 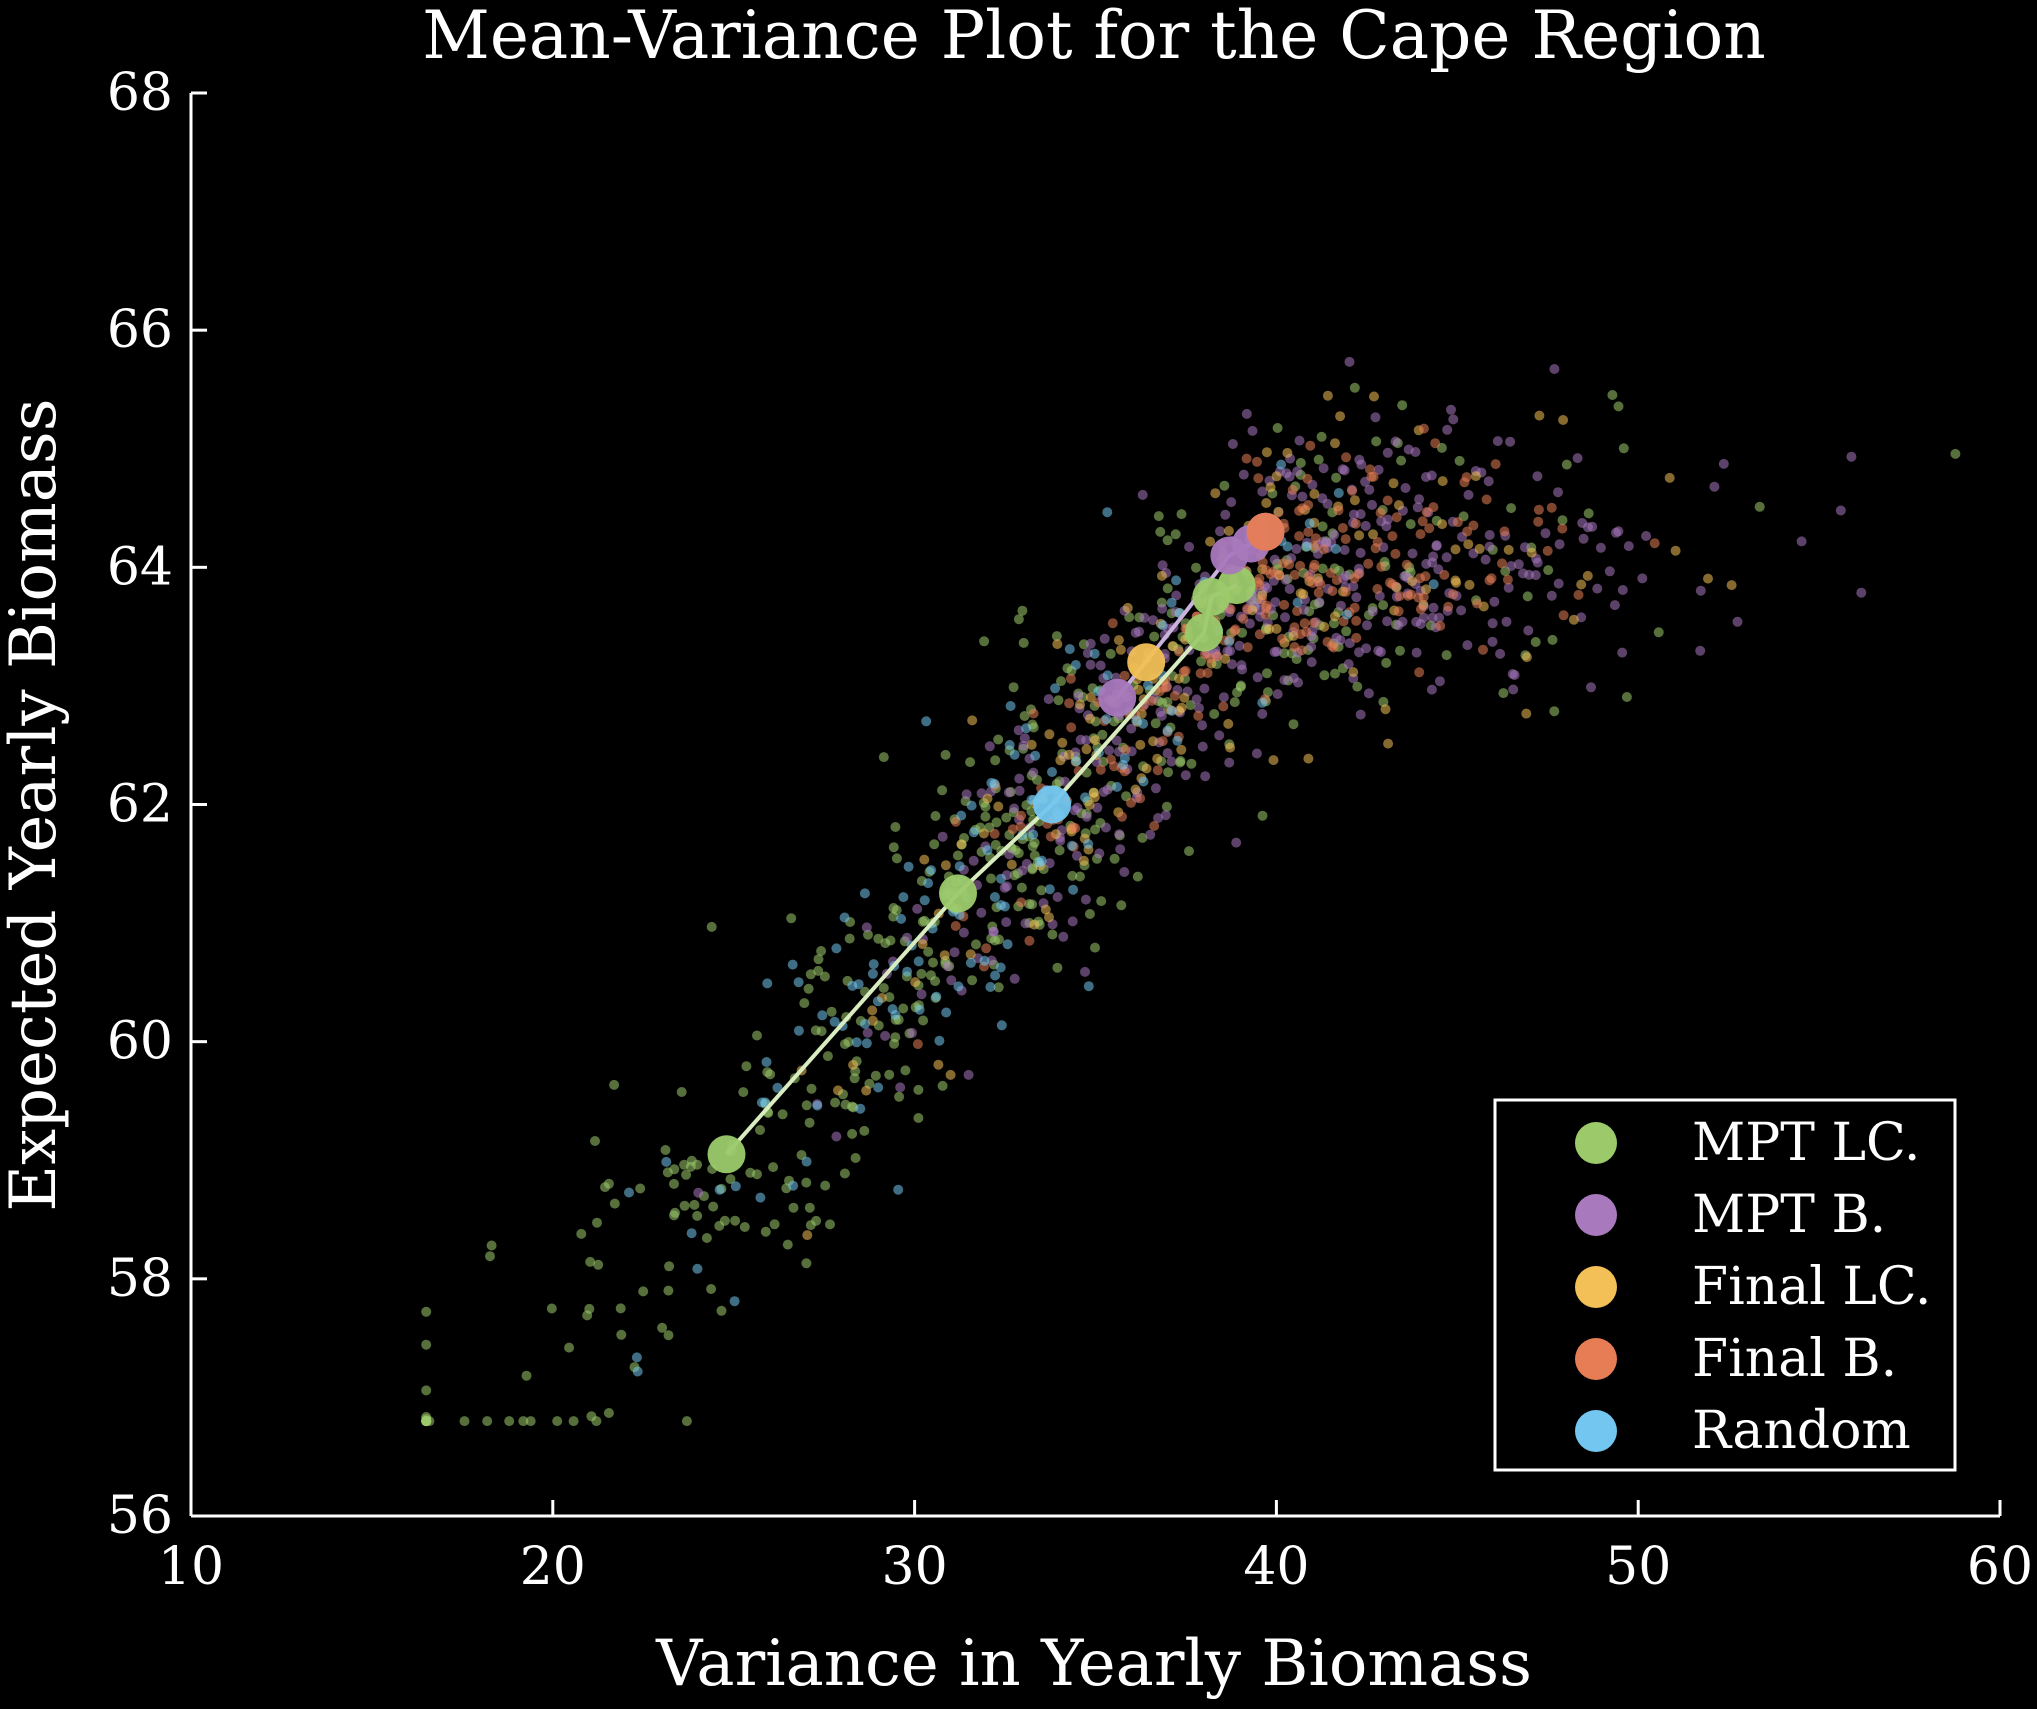 What do you see at coordinates (191, 1567) in the screenshot?
I see `x-tick-label: 10` at bounding box center [191, 1567].